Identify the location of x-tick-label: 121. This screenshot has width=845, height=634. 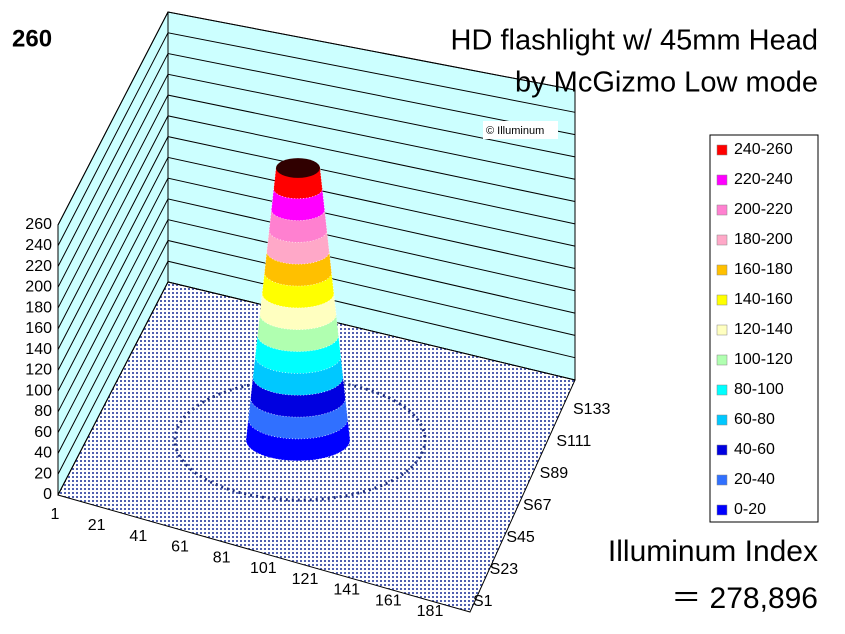
(305, 579).